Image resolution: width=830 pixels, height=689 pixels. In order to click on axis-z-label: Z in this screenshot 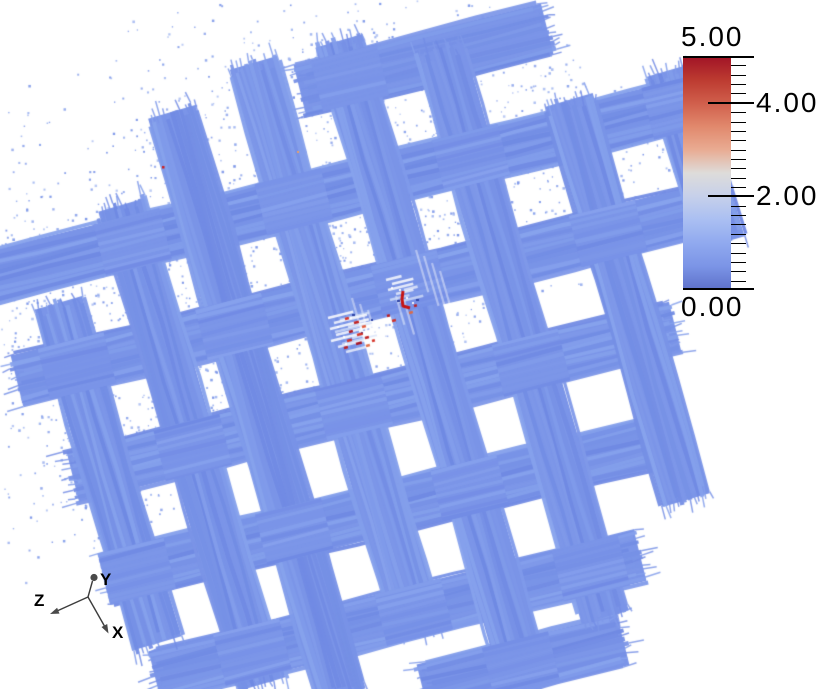, I will do `click(39, 600)`.